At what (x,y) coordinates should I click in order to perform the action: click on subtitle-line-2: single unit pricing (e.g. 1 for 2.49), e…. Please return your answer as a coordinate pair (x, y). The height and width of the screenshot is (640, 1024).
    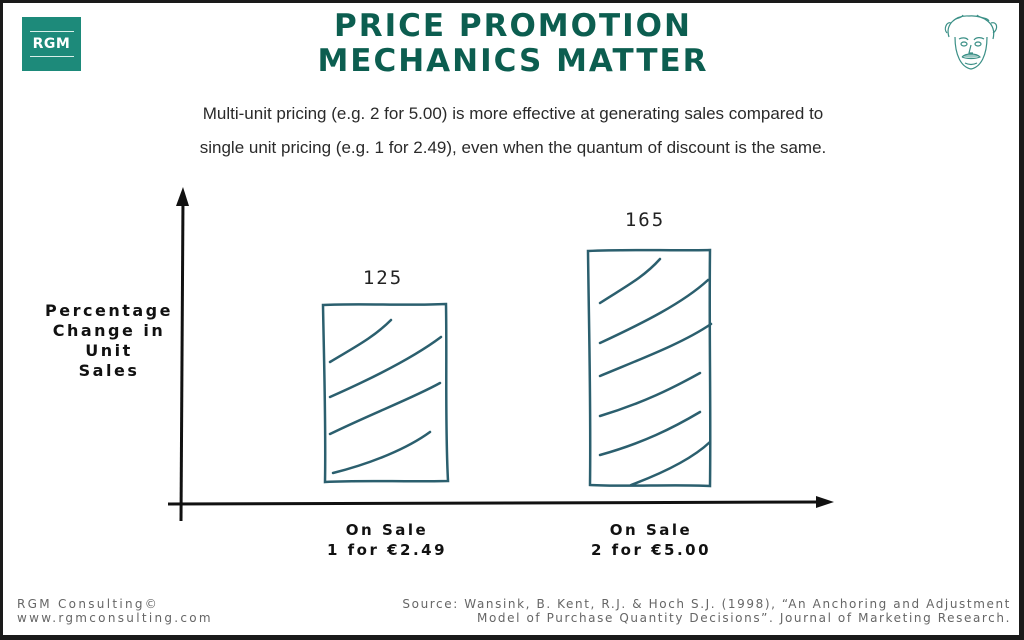
    Looking at the image, I should click on (513, 147).